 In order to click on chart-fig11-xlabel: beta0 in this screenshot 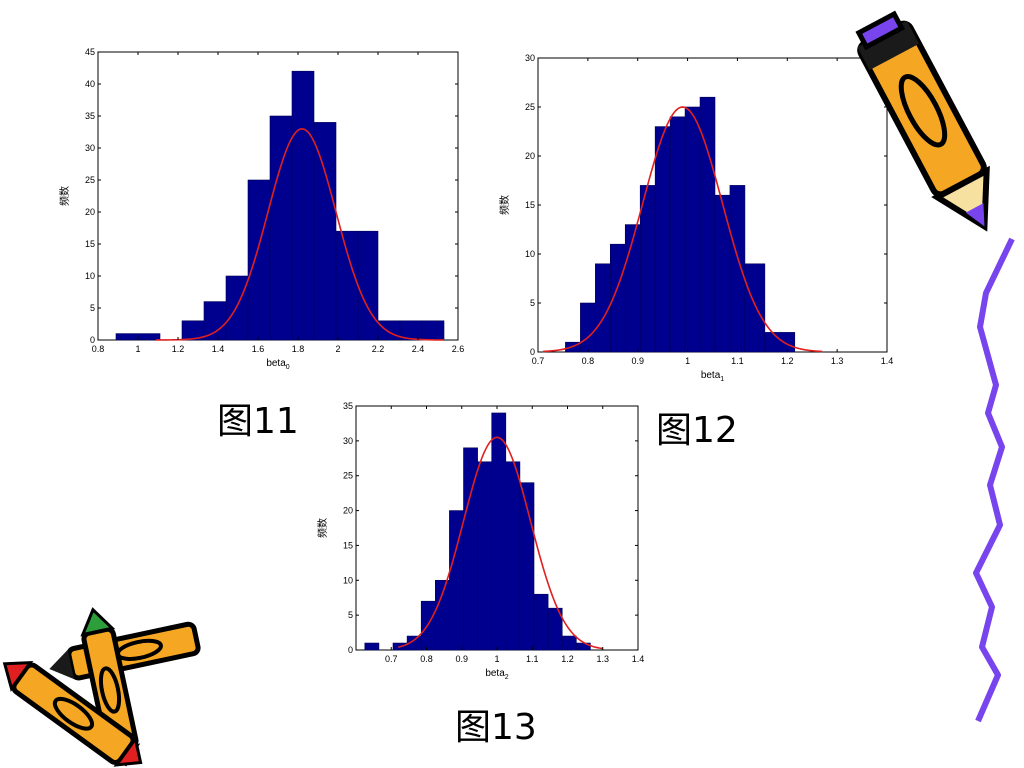, I will do `click(277, 364)`.